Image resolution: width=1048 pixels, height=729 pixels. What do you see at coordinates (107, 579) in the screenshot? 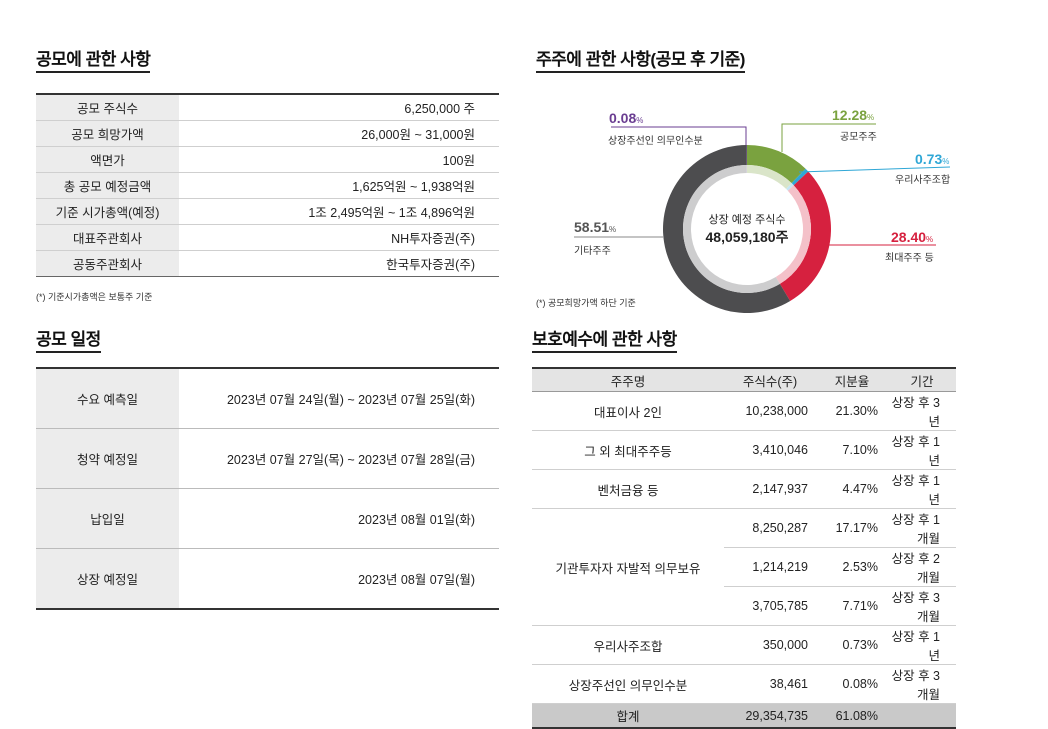
I see `schedule-label: 상장 예정일` at bounding box center [107, 579].